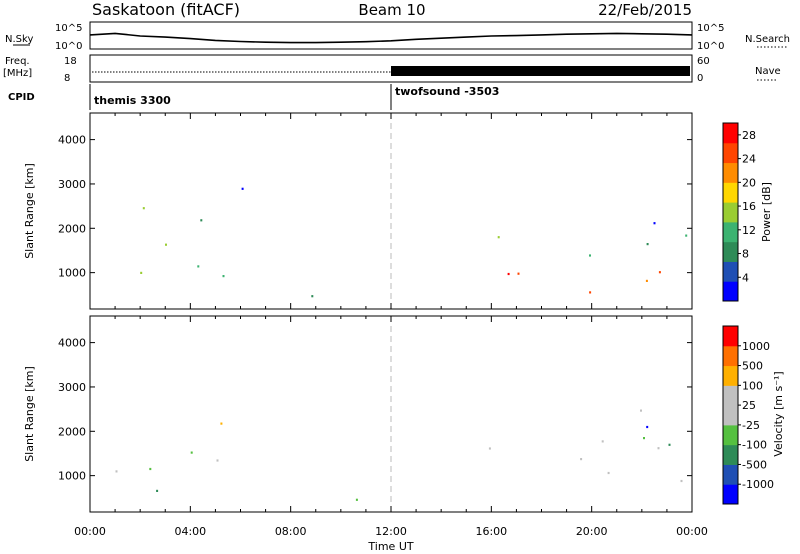 Image resolution: width=800 pixels, height=554 pixels. I want to click on colorbar-tick-label: -1000, so click(758, 484).